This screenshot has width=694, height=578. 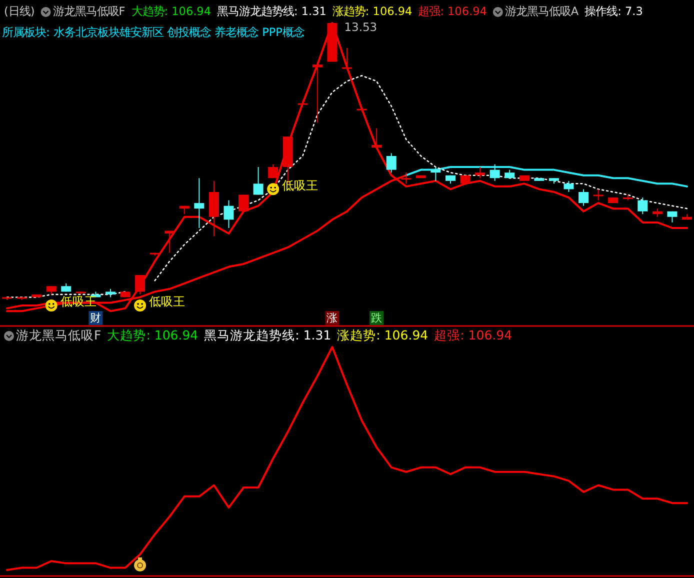 I want to click on text: (日线), so click(x=19, y=11).